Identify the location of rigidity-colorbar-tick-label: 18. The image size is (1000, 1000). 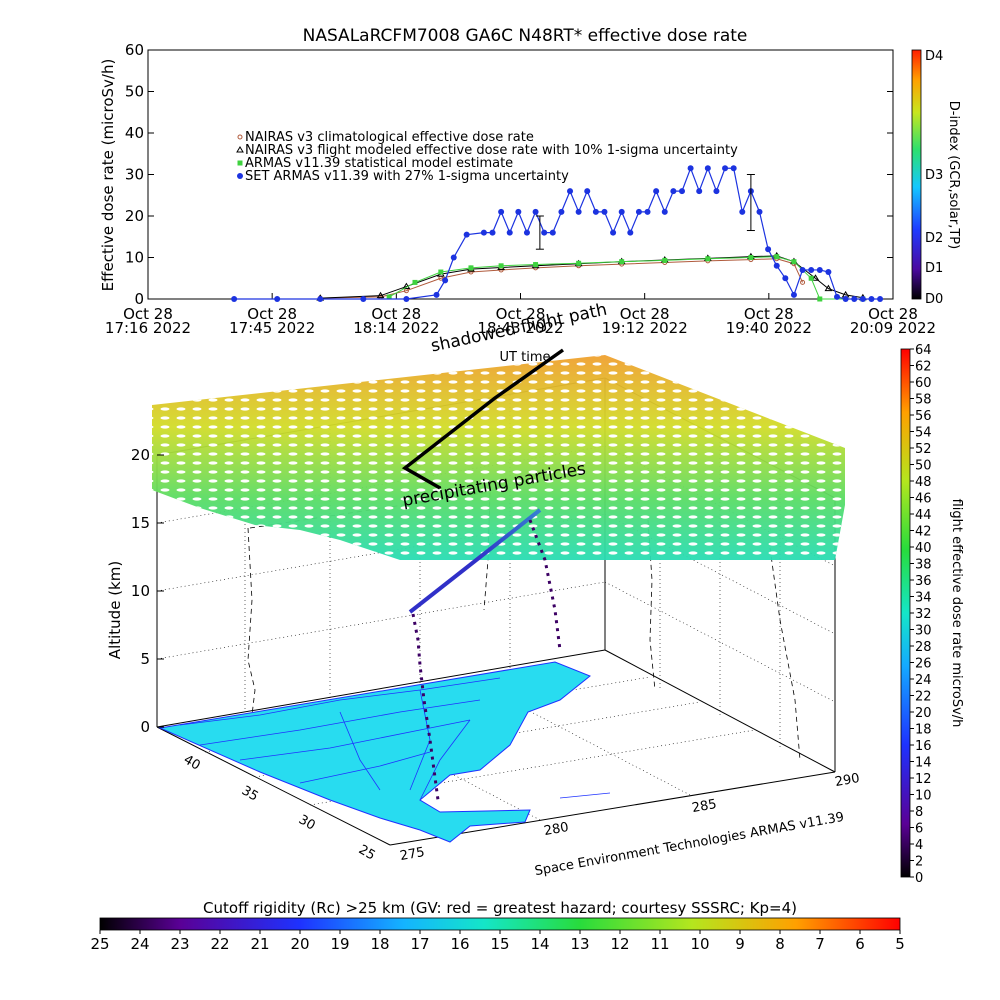
(379, 944).